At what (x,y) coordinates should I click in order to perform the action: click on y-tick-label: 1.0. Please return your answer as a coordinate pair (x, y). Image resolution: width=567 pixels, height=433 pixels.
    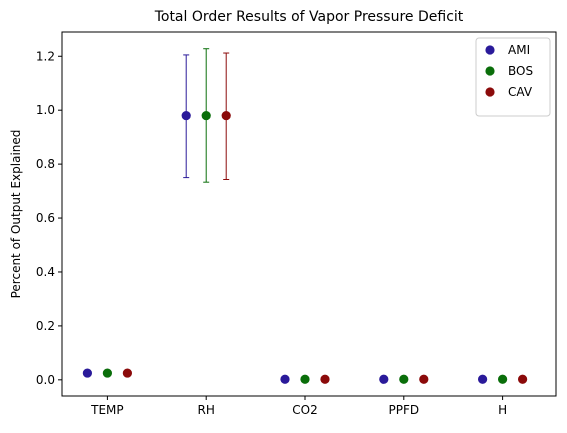
    Looking at the image, I should click on (45, 110).